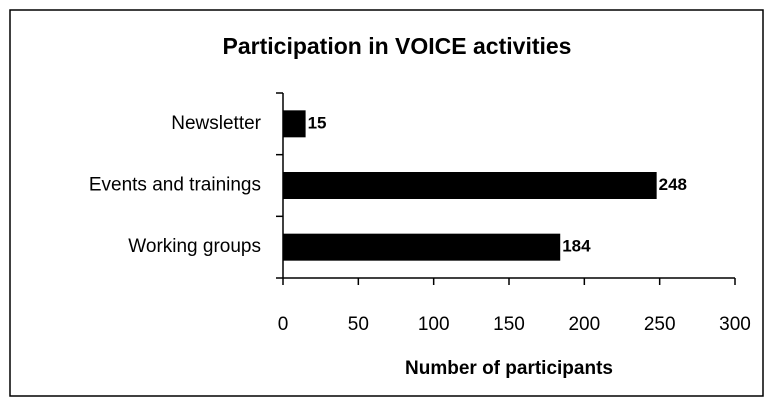  What do you see at coordinates (735, 324) in the screenshot?
I see `x-tick-label: 300` at bounding box center [735, 324].